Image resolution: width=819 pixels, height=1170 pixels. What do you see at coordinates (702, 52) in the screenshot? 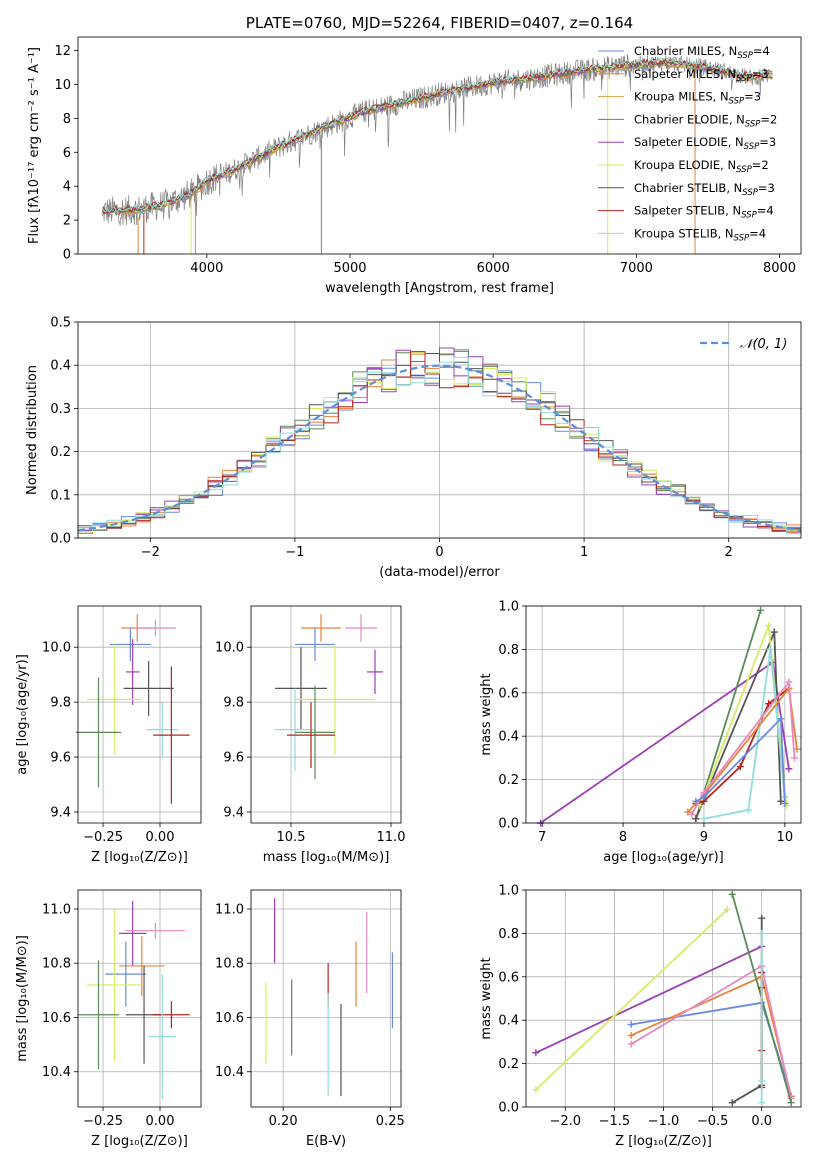
I see `legend-entry: Chabrier MILES, NSSP=4` at bounding box center [702, 52].